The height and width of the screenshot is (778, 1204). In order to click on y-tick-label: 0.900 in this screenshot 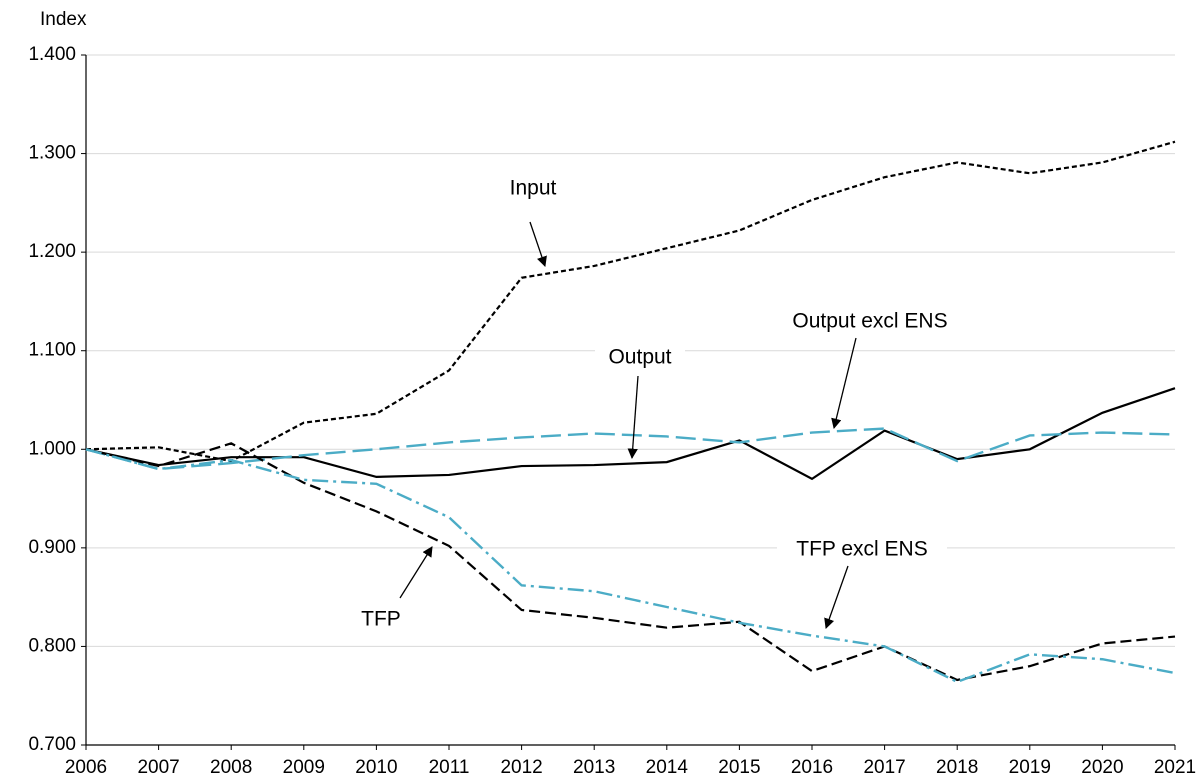, I will do `click(52, 547)`.